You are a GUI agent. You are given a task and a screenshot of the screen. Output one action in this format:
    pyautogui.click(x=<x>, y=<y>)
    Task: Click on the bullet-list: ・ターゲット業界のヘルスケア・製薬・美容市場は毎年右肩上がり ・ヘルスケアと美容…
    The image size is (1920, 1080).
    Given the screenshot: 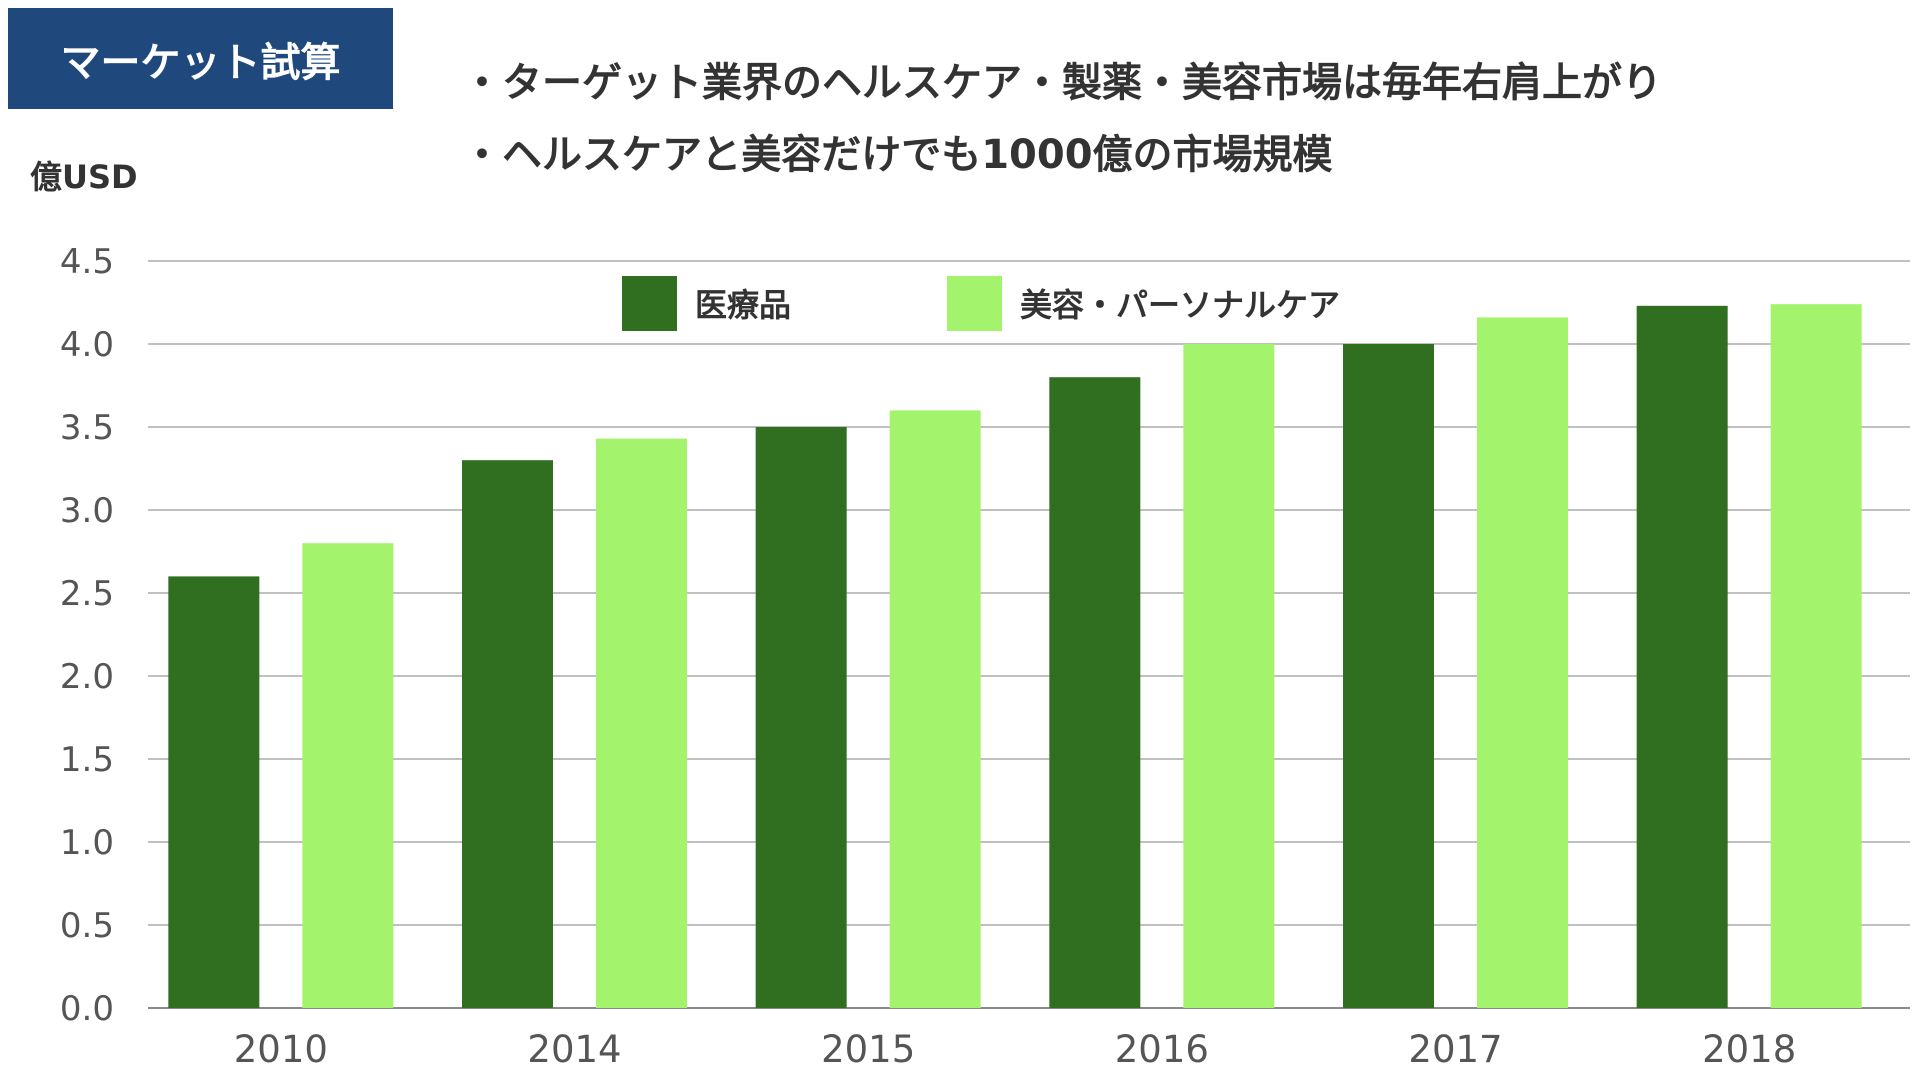 What is the action you would take?
    pyautogui.click(x=1062, y=126)
    